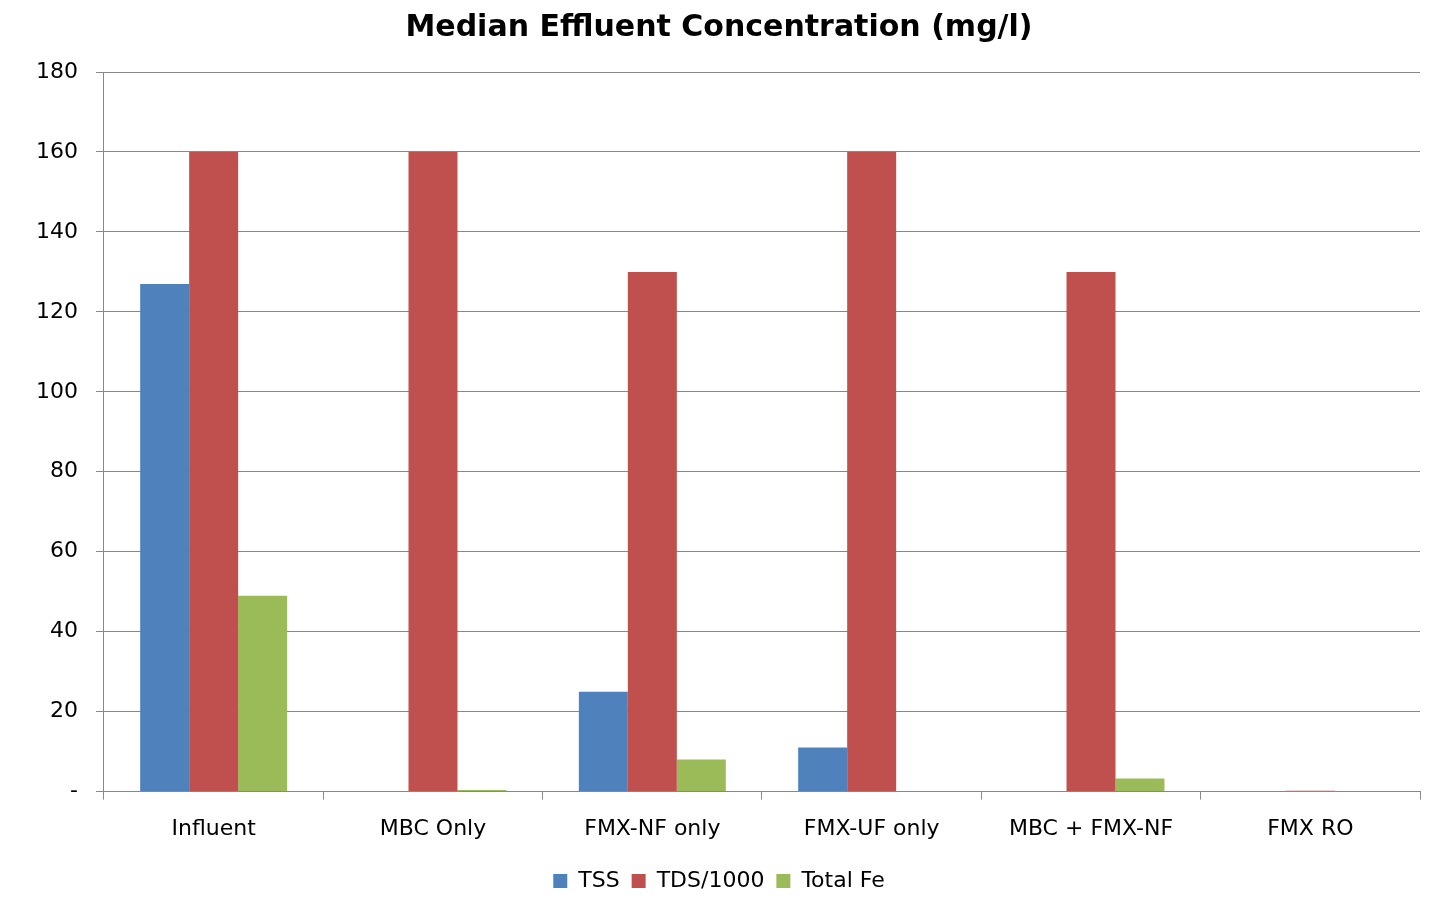 The width and height of the screenshot is (1432, 910). I want to click on x-tick-label: MBC Only, so click(433, 827).